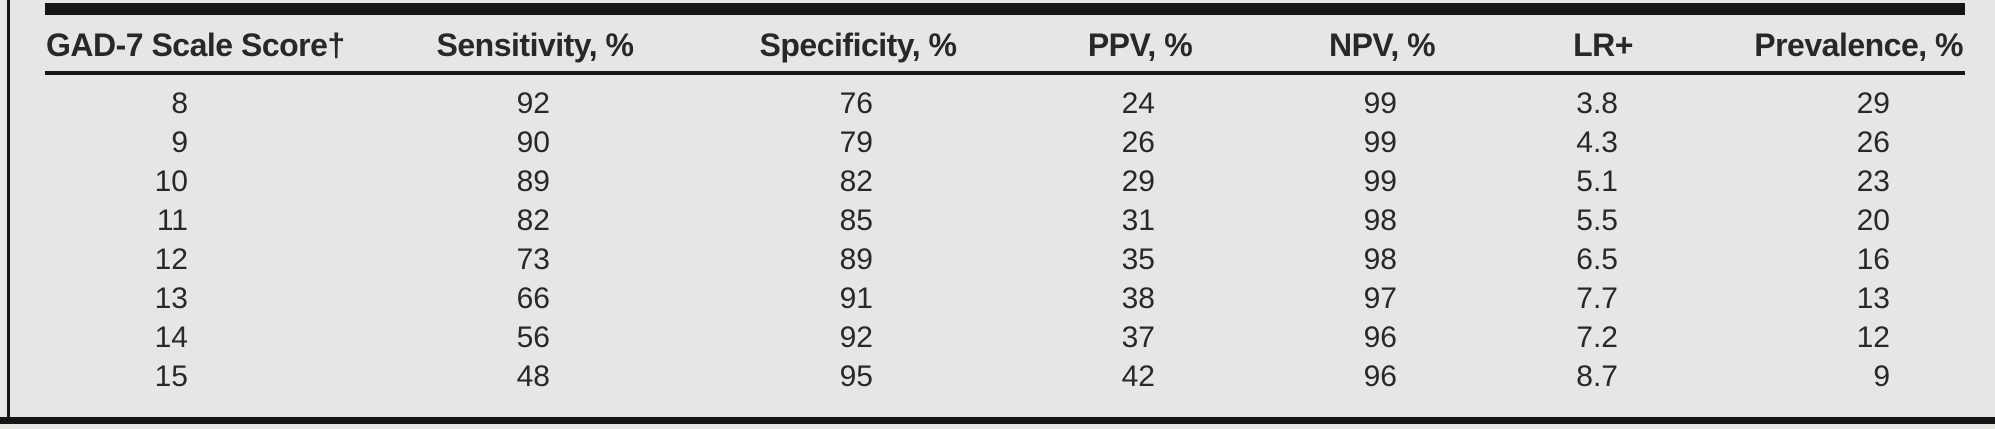 This screenshot has height=429, width=1995. I want to click on table-cell: 10, so click(171, 181).